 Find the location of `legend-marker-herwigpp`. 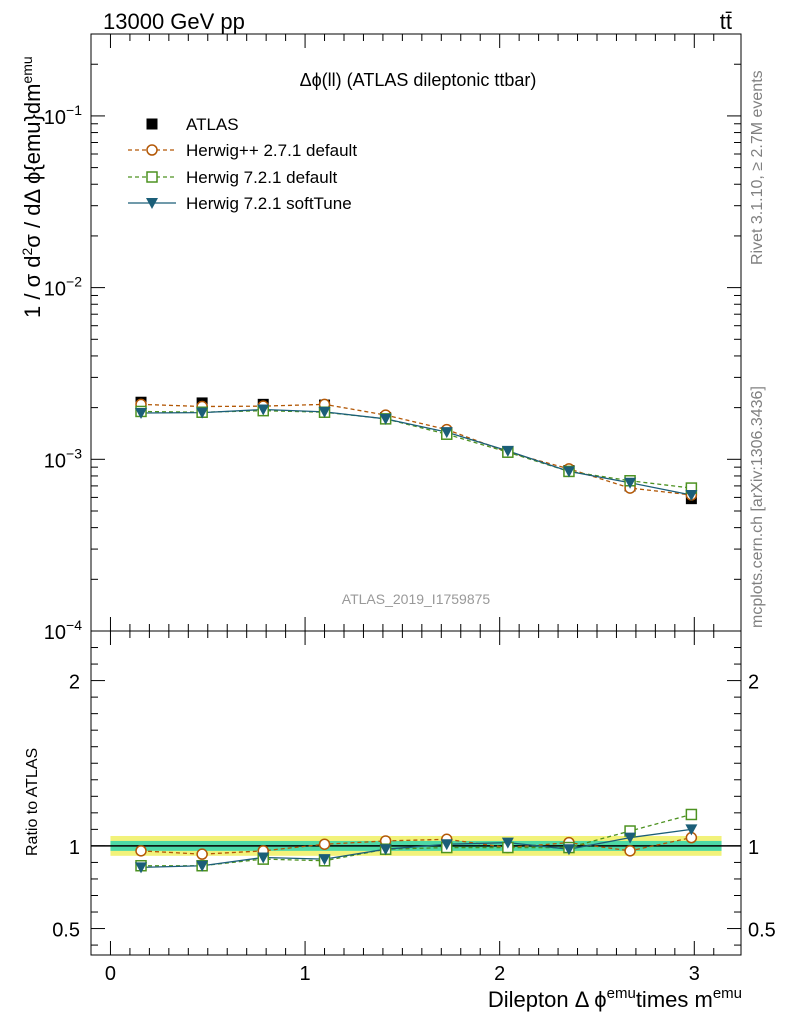

legend-marker-herwigpp is located at coordinates (152, 150).